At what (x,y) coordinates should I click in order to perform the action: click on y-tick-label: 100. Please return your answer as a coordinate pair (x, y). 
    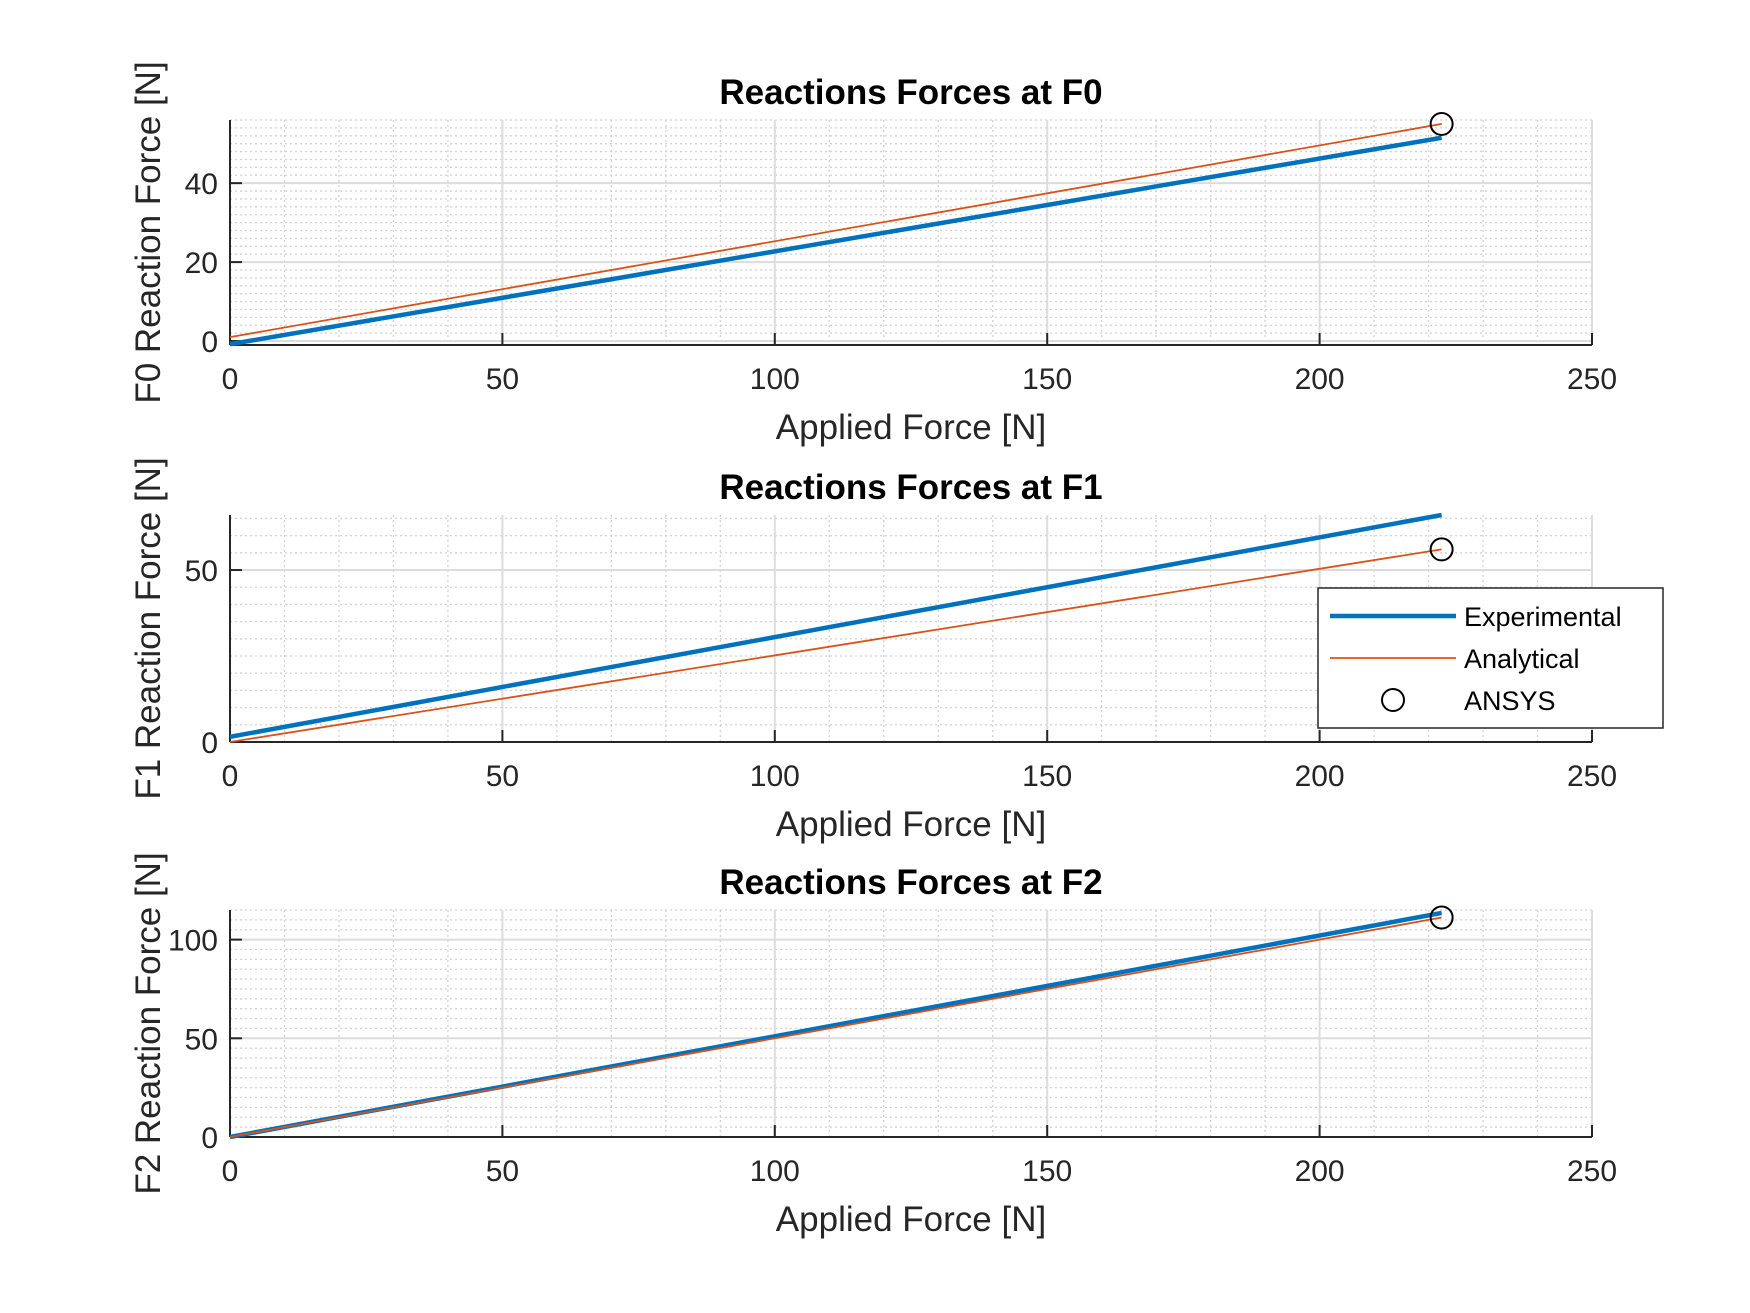
    Looking at the image, I should click on (193, 941).